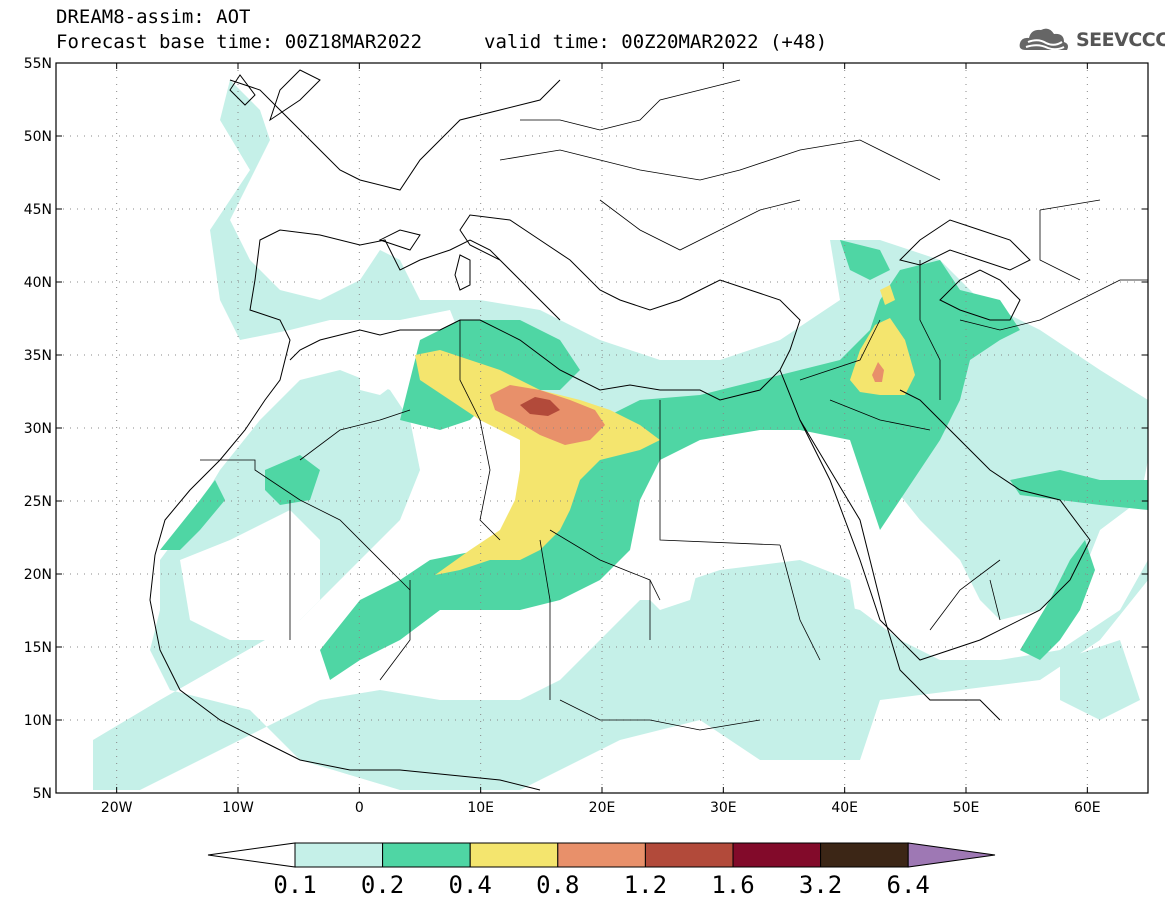  I want to click on lon-label: 50E, so click(966, 808).